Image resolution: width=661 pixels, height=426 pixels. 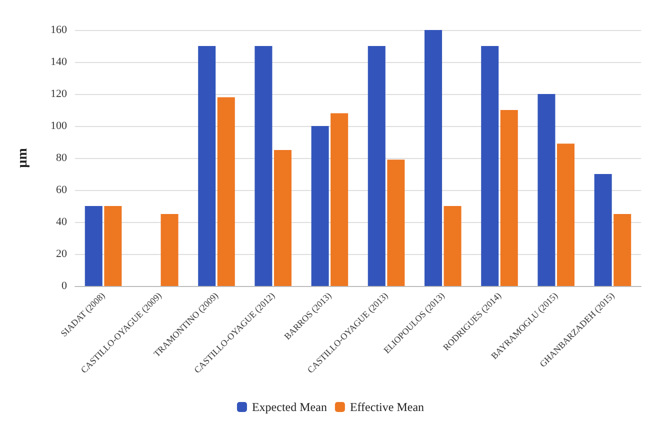 I want to click on y-tick-label: 20, so click(x=62, y=254).